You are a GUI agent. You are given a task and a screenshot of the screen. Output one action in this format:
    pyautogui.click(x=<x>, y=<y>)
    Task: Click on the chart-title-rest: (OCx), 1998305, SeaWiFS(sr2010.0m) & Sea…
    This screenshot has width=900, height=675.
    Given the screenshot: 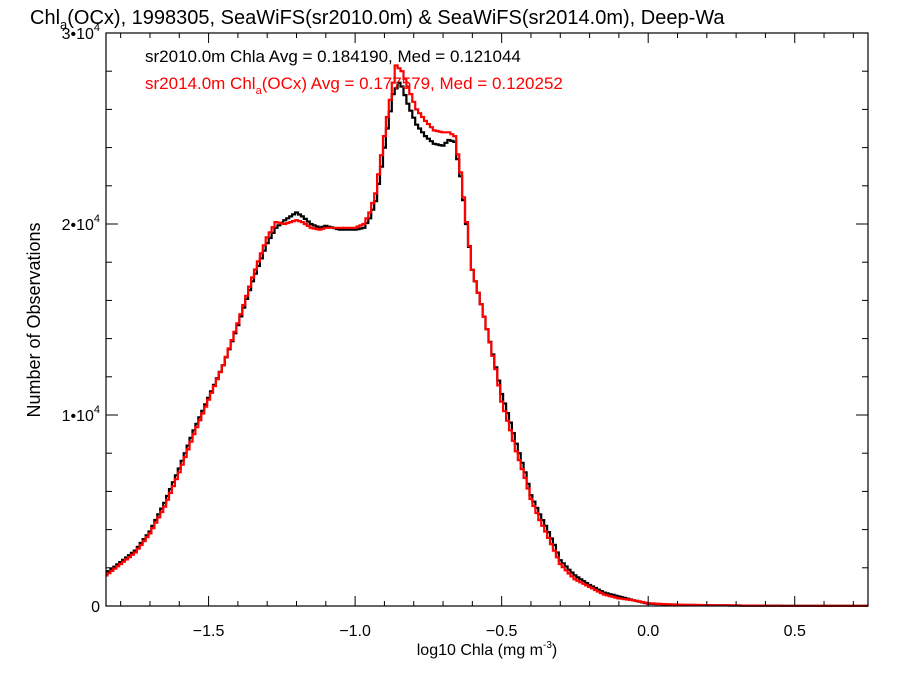 What is the action you would take?
    pyautogui.click(x=396, y=18)
    